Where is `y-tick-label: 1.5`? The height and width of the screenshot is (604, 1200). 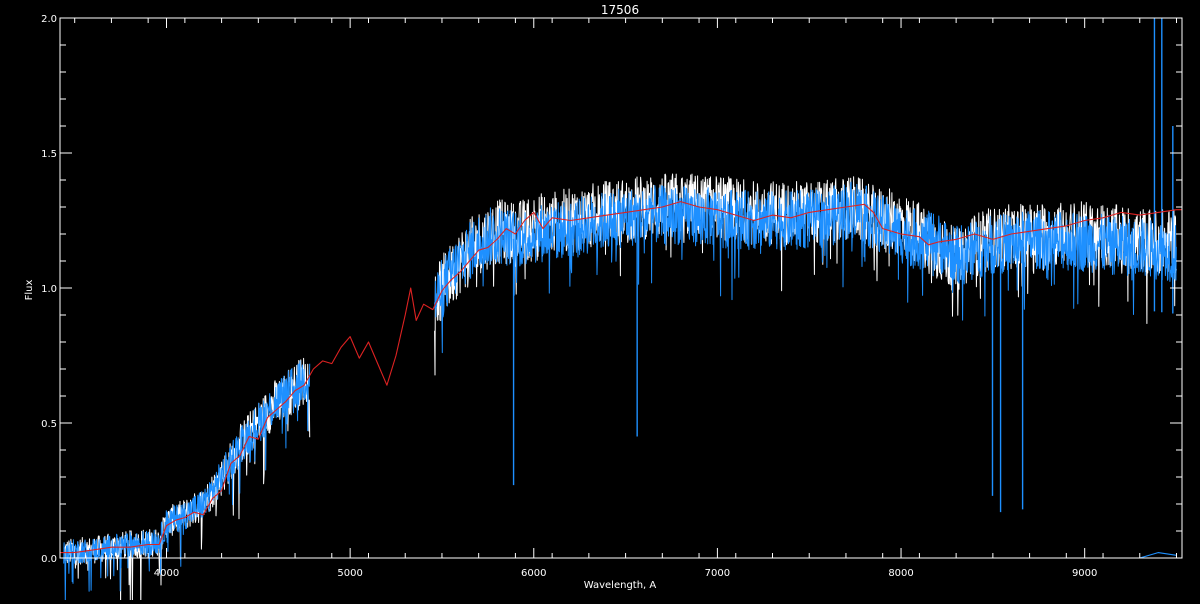
y-tick-label: 1.5 is located at coordinates (49, 154).